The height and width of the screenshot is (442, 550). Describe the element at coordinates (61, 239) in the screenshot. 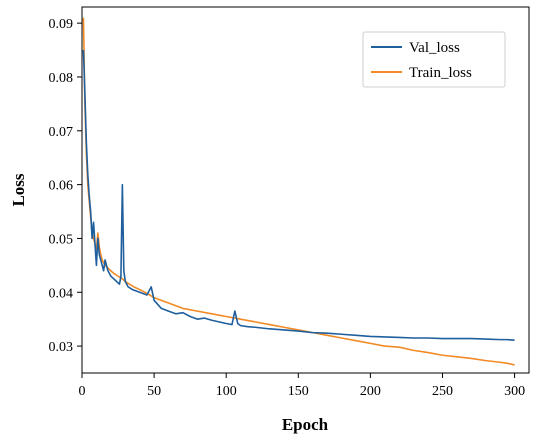

I see `y-tick-label: 0.05` at that location.